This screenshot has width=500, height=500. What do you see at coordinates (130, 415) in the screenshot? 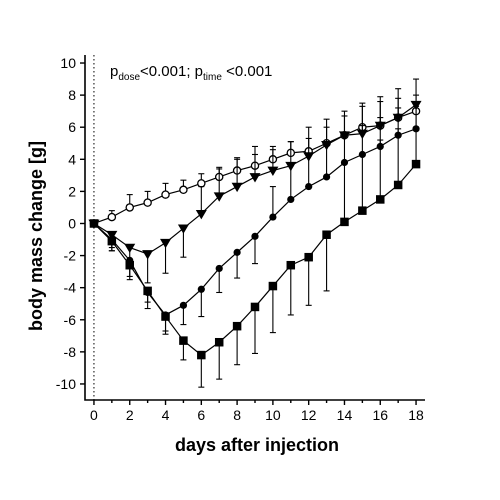
I see `x-tick-label: 2` at bounding box center [130, 415].